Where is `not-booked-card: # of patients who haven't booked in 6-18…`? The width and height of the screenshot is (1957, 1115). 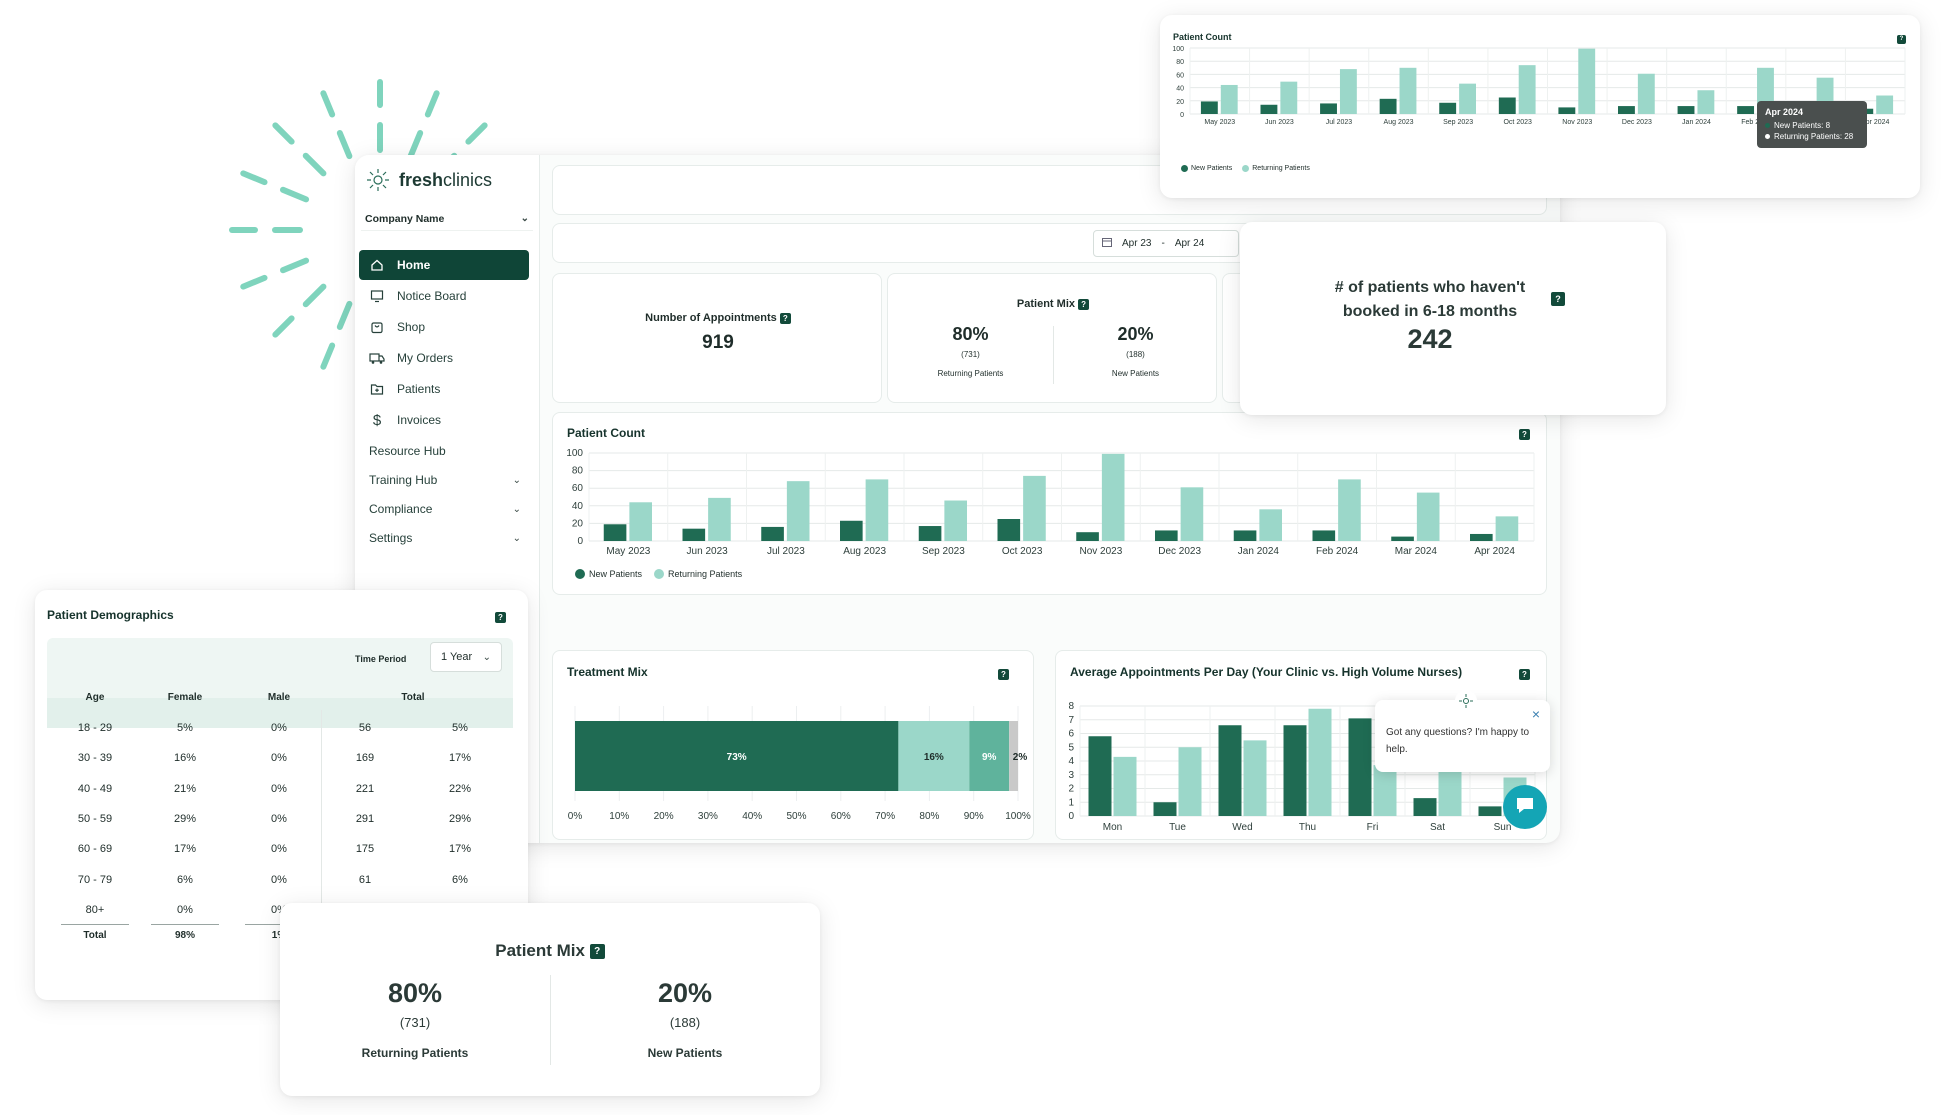
not-booked-card: # of patients who haven't booked in 6-18… is located at coordinates (1453, 318).